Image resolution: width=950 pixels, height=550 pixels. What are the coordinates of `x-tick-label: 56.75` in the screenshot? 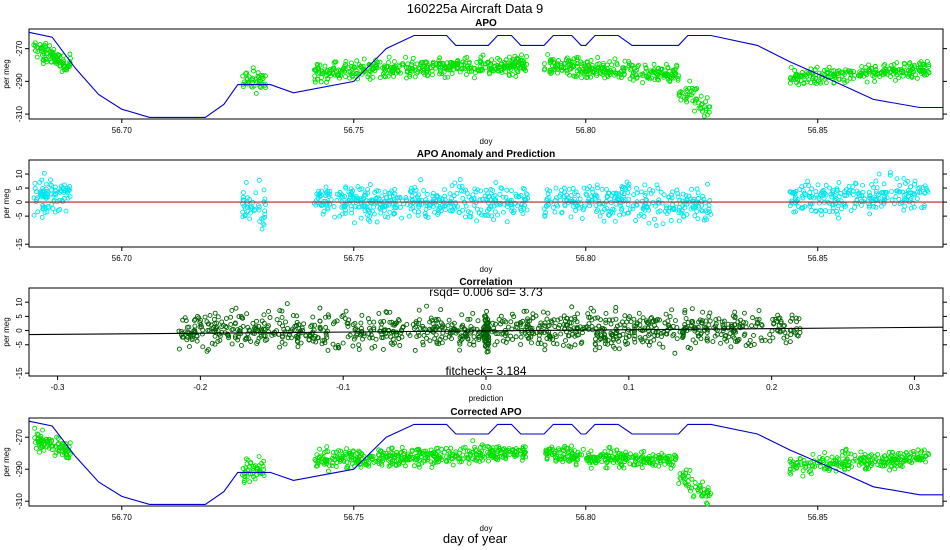 It's located at (354, 130).